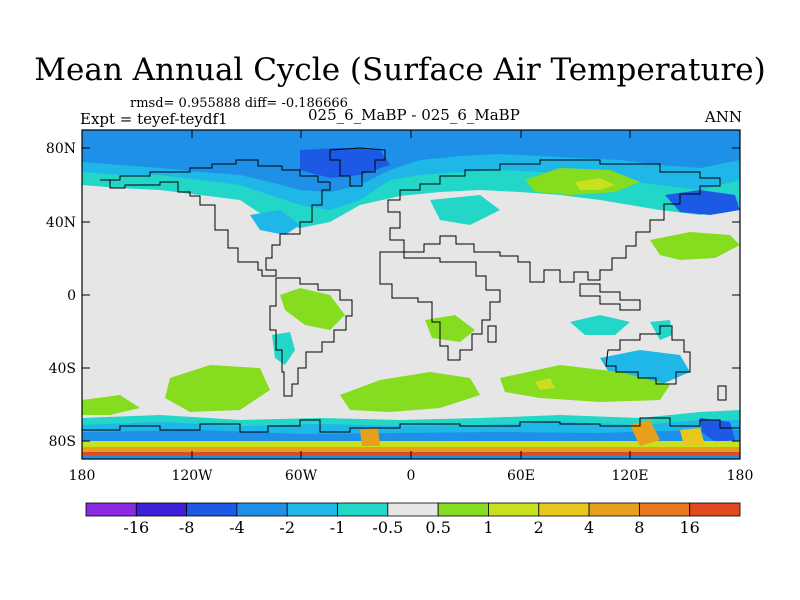  Describe the element at coordinates (311, 337) in the screenshot. I see `coastline-south-america` at that location.